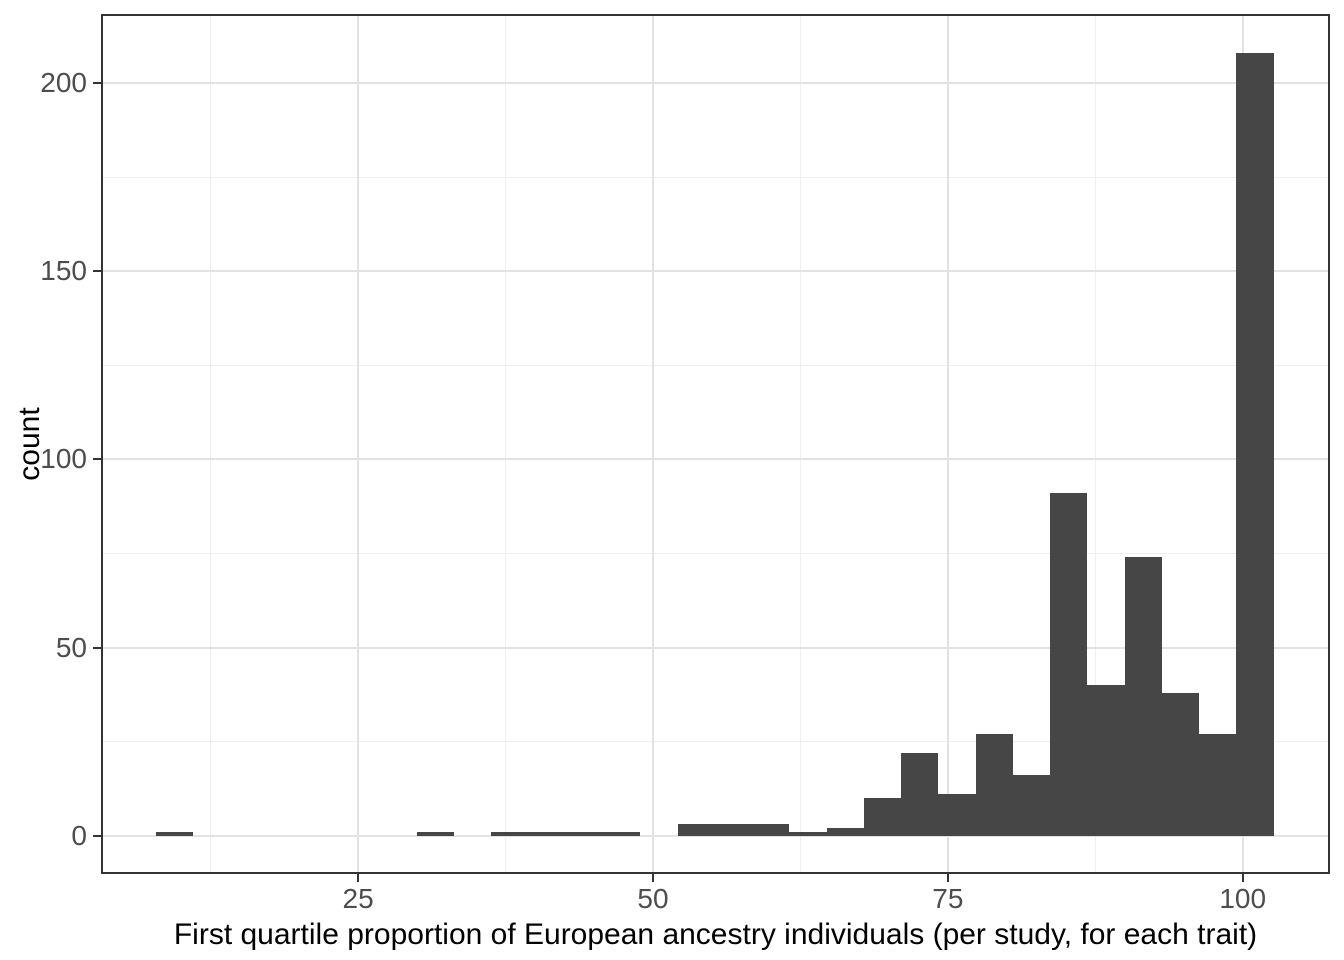  What do you see at coordinates (653, 898) in the screenshot?
I see `x-tick-label: 50` at bounding box center [653, 898].